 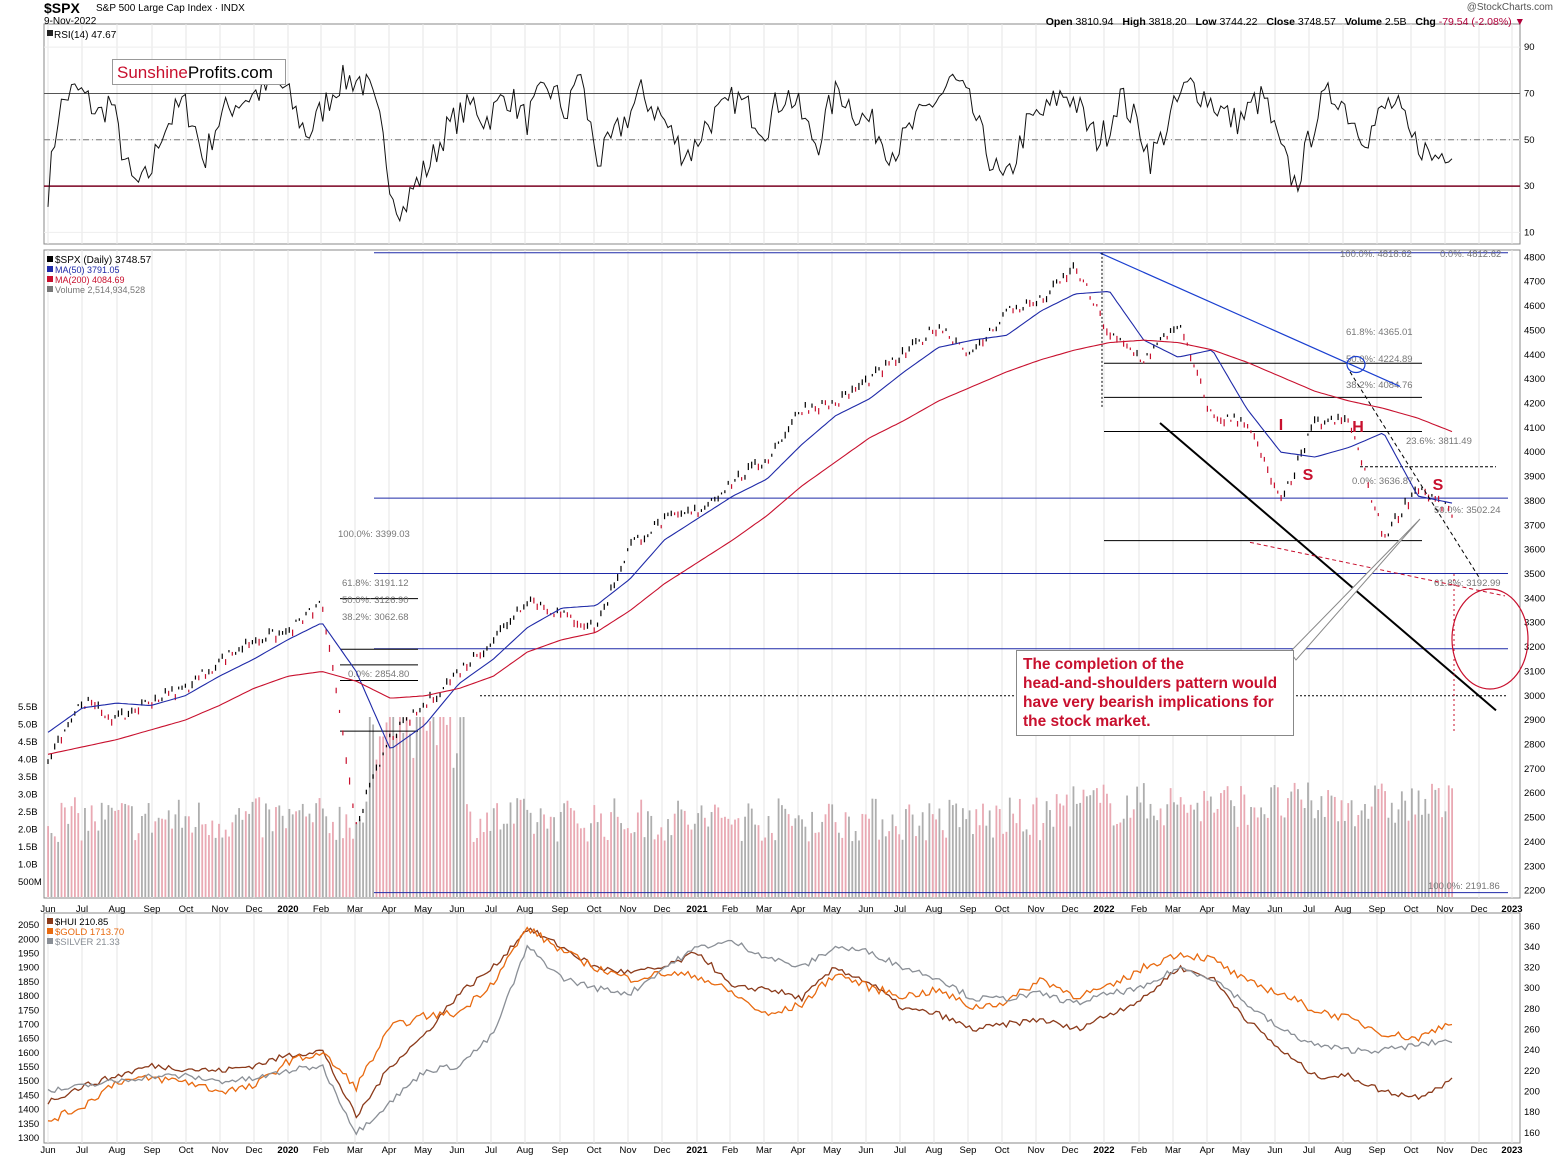 What do you see at coordinates (321, 1150) in the screenshot?
I see `x-tick-label: Feb` at bounding box center [321, 1150].